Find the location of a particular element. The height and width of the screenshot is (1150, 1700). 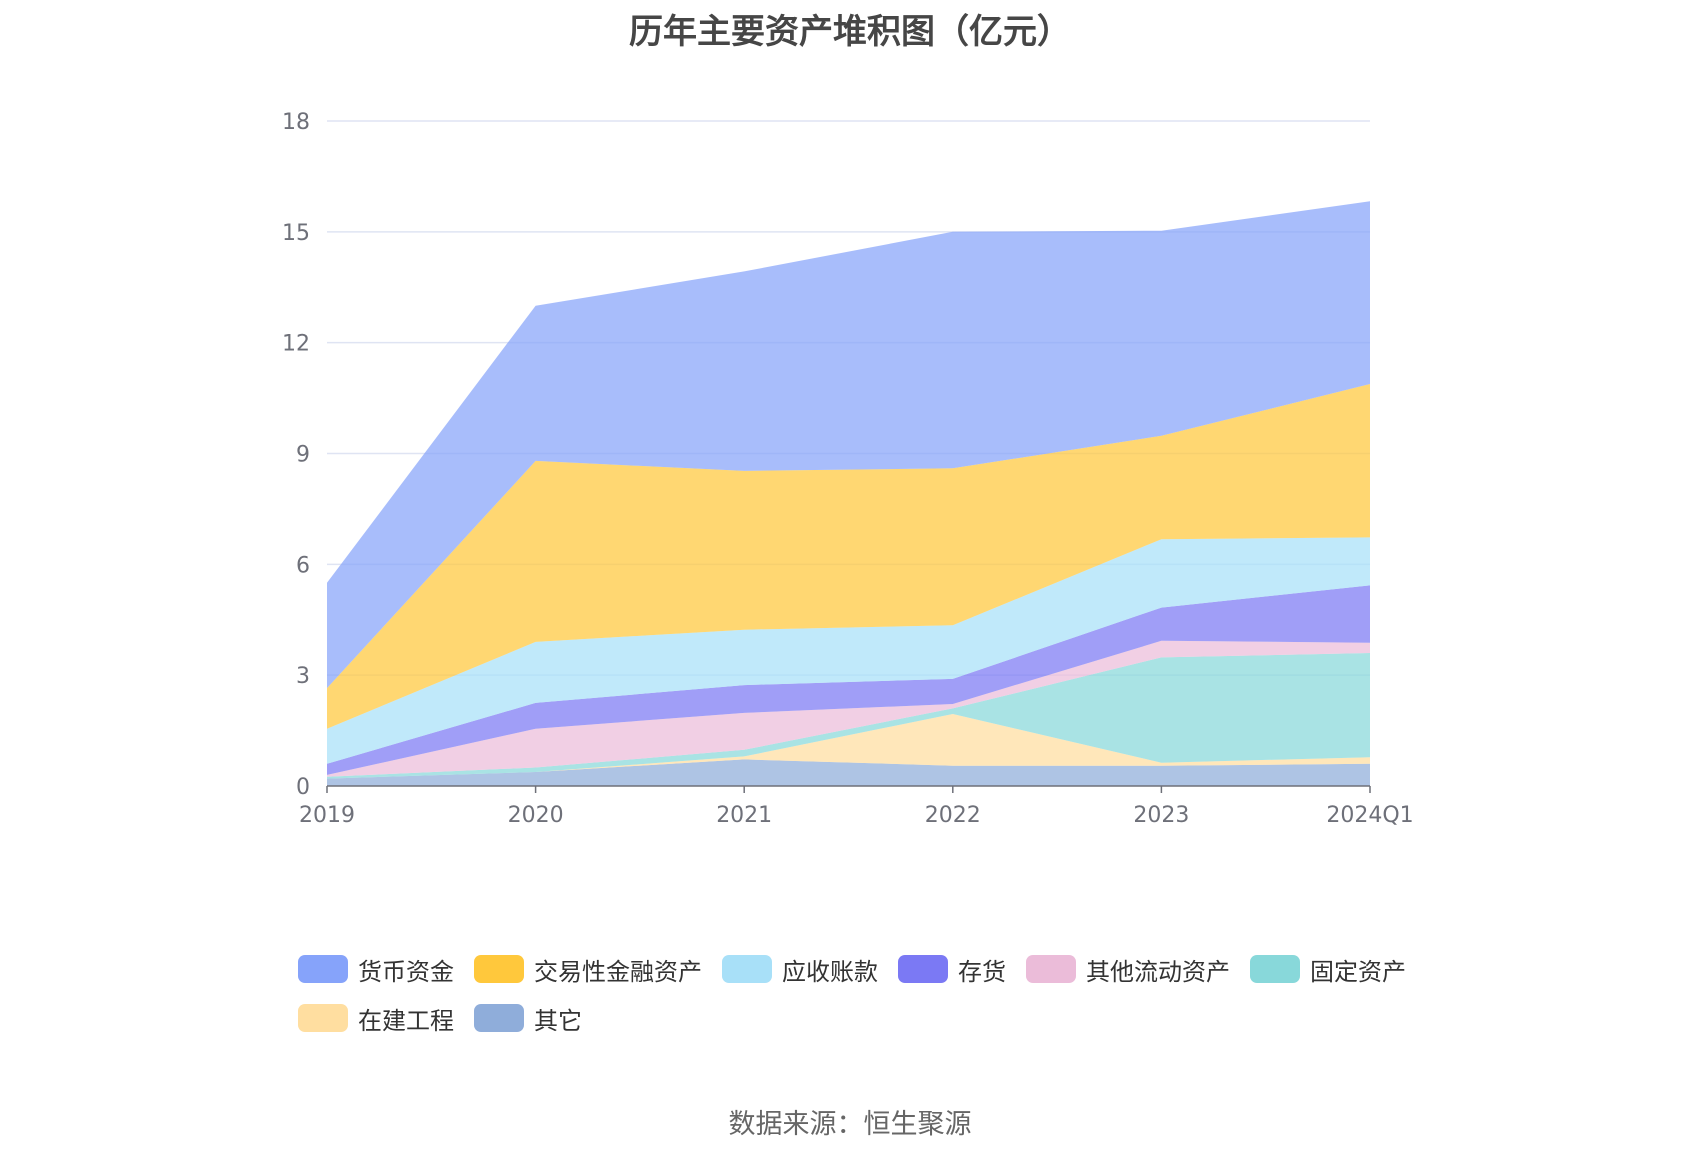

y-tick-label: 12 is located at coordinates (296, 344).